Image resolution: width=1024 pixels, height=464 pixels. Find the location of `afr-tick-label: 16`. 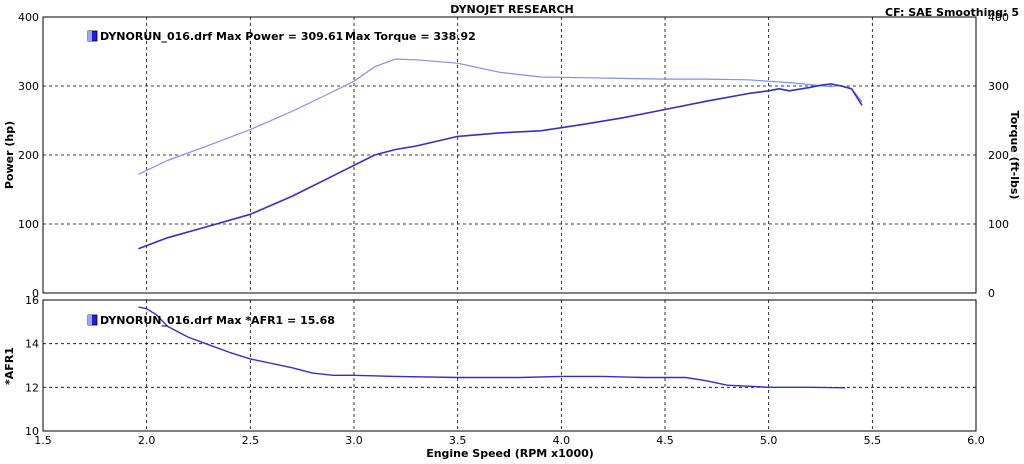

afr-tick-label: 16 is located at coordinates (32, 300).